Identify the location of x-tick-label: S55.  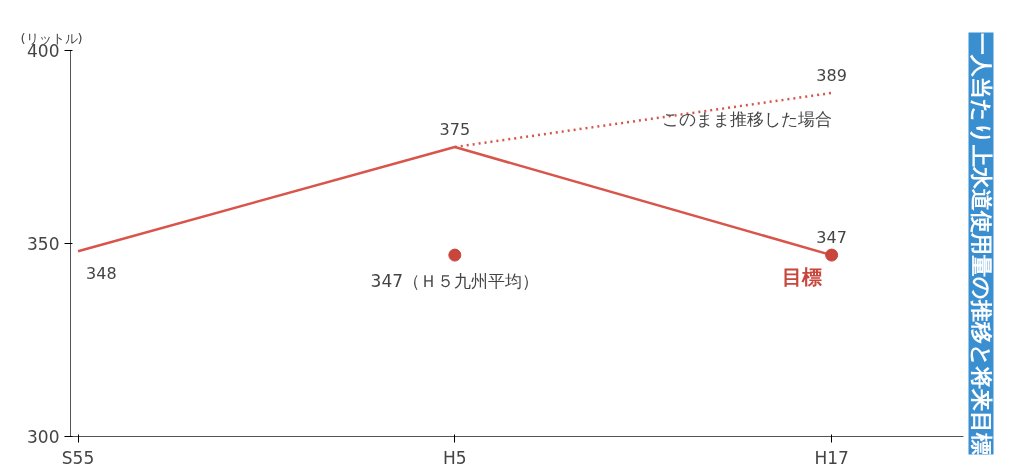
(78, 457).